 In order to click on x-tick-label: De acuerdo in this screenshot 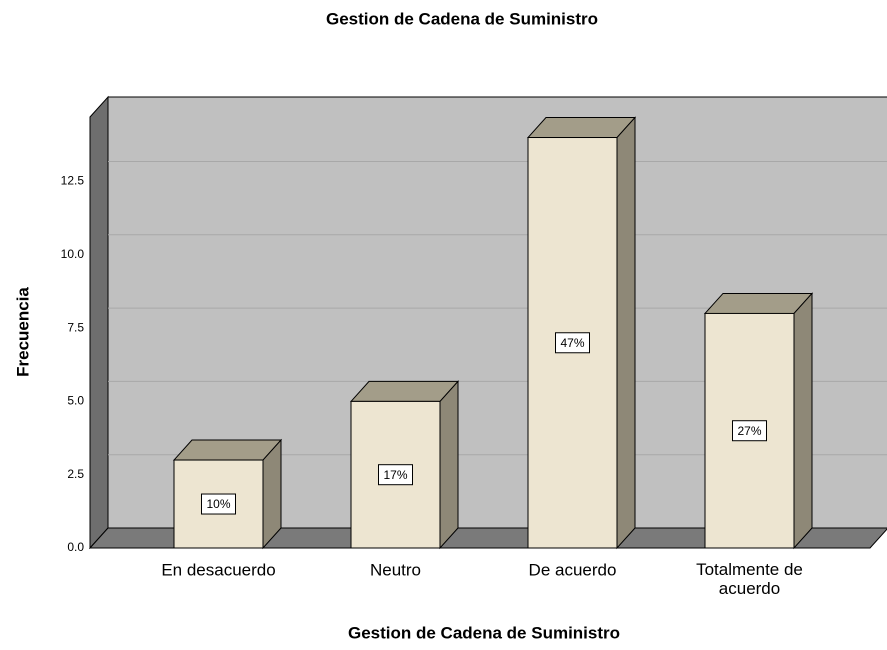, I will do `click(573, 569)`.